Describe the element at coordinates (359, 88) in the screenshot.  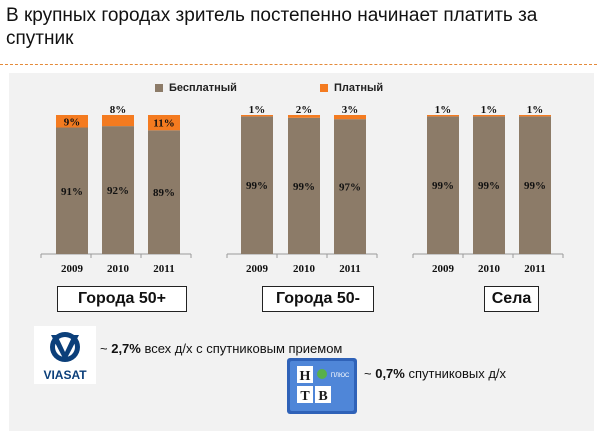
I see `legend-label-paid: Платный` at that location.